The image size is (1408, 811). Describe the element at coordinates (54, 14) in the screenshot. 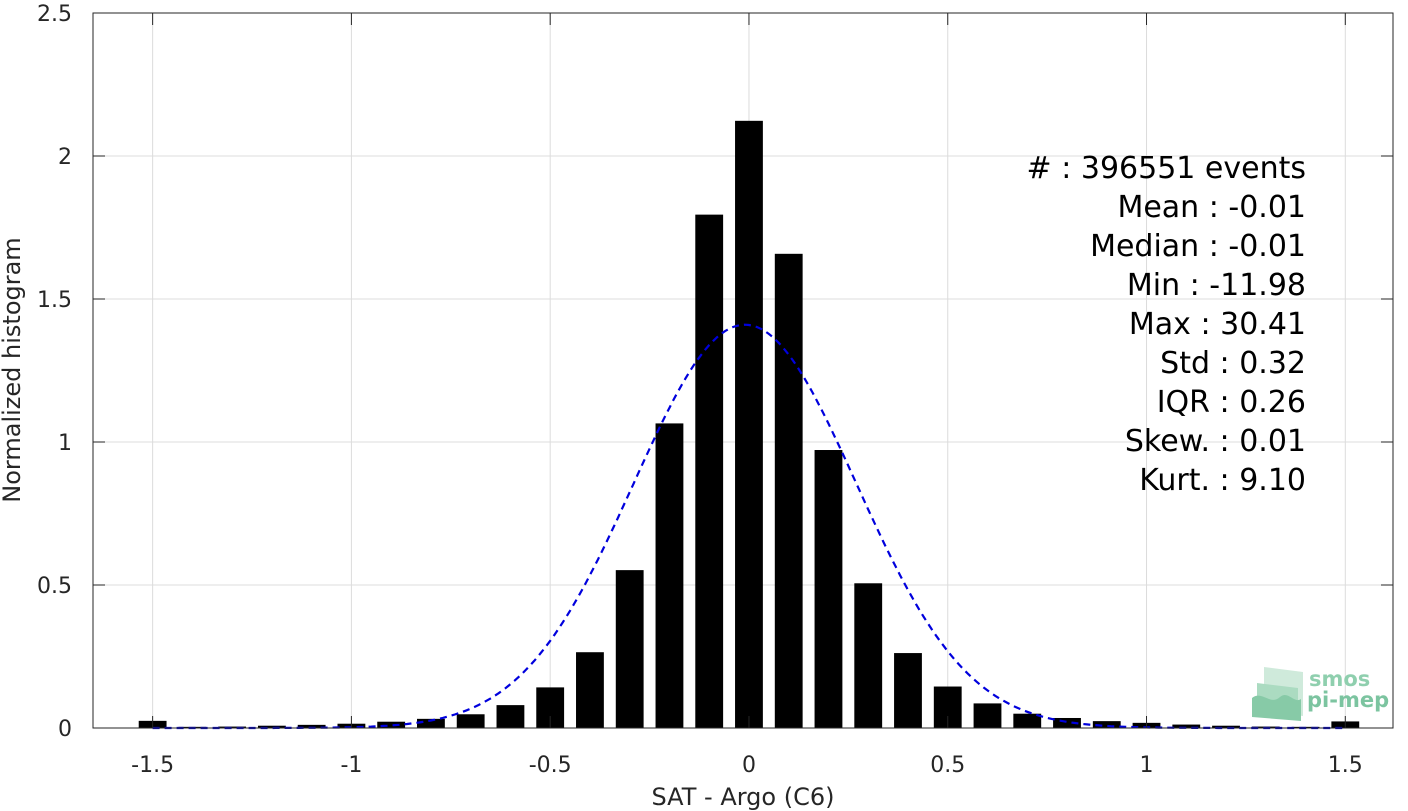

I see `y-tick-label: 2.5` at that location.